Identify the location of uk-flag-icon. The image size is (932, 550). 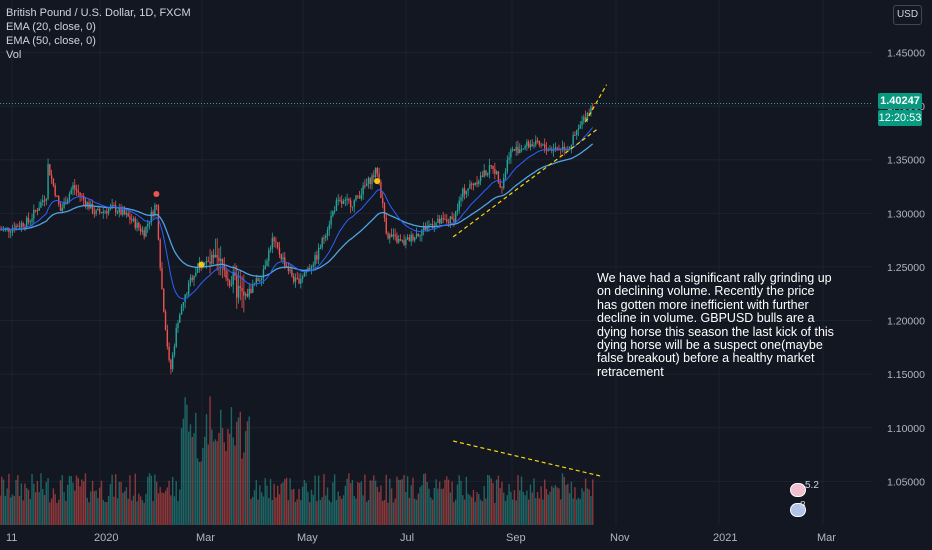
(798, 490).